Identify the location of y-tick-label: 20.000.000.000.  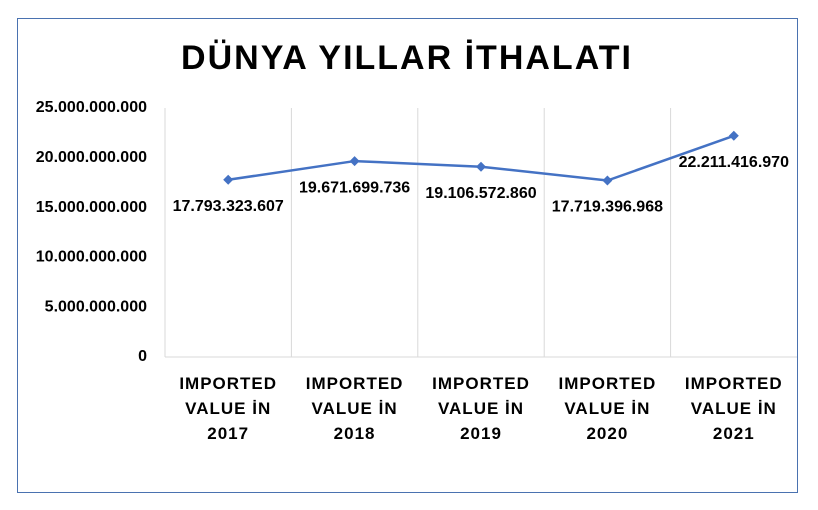
(91, 157).